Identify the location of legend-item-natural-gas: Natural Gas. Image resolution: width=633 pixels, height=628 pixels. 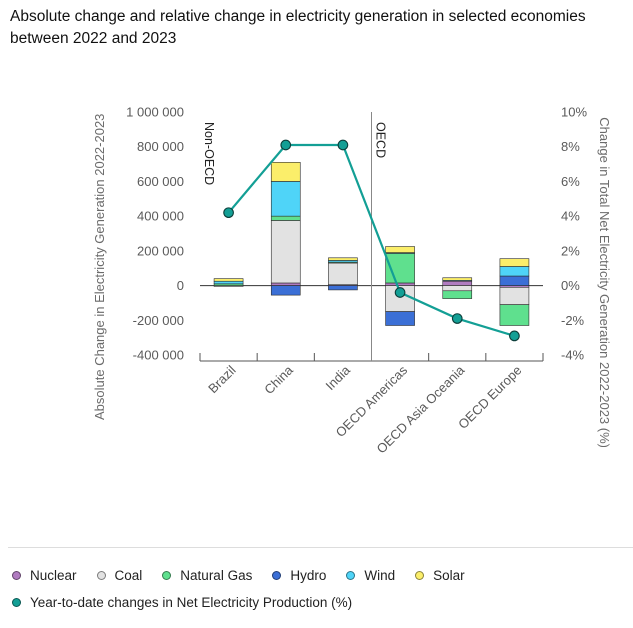
(207, 575).